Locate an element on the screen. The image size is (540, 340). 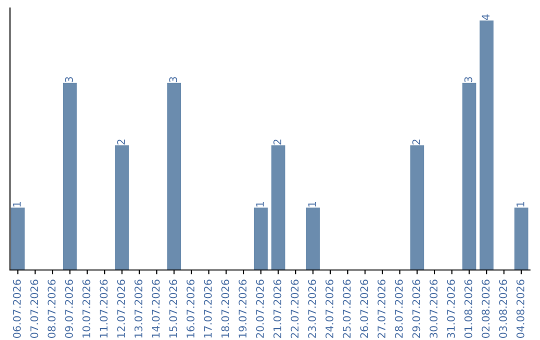
x-tick-label: 30.07.2026 is located at coordinates (434, 309).